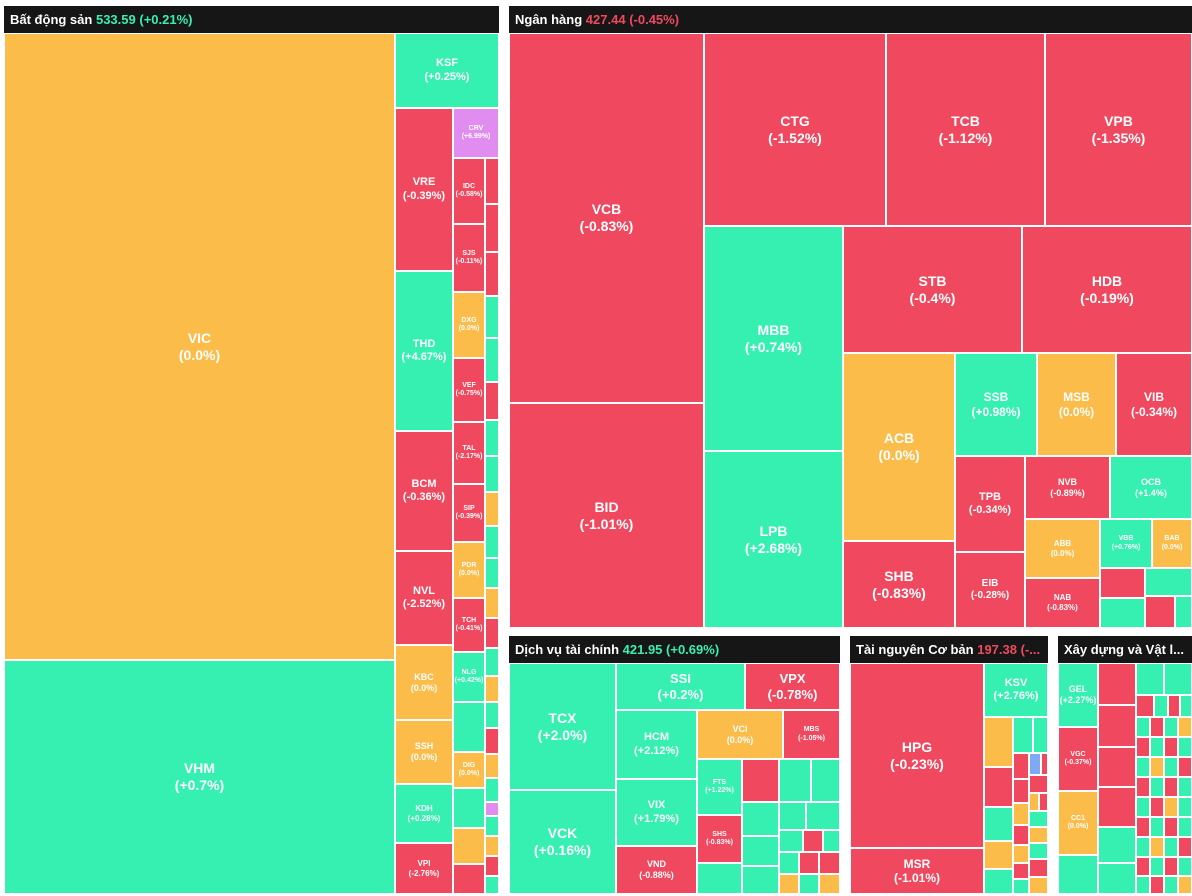  I want to click on stock-tile-KBC: KBC (0.0%), so click(424, 682).